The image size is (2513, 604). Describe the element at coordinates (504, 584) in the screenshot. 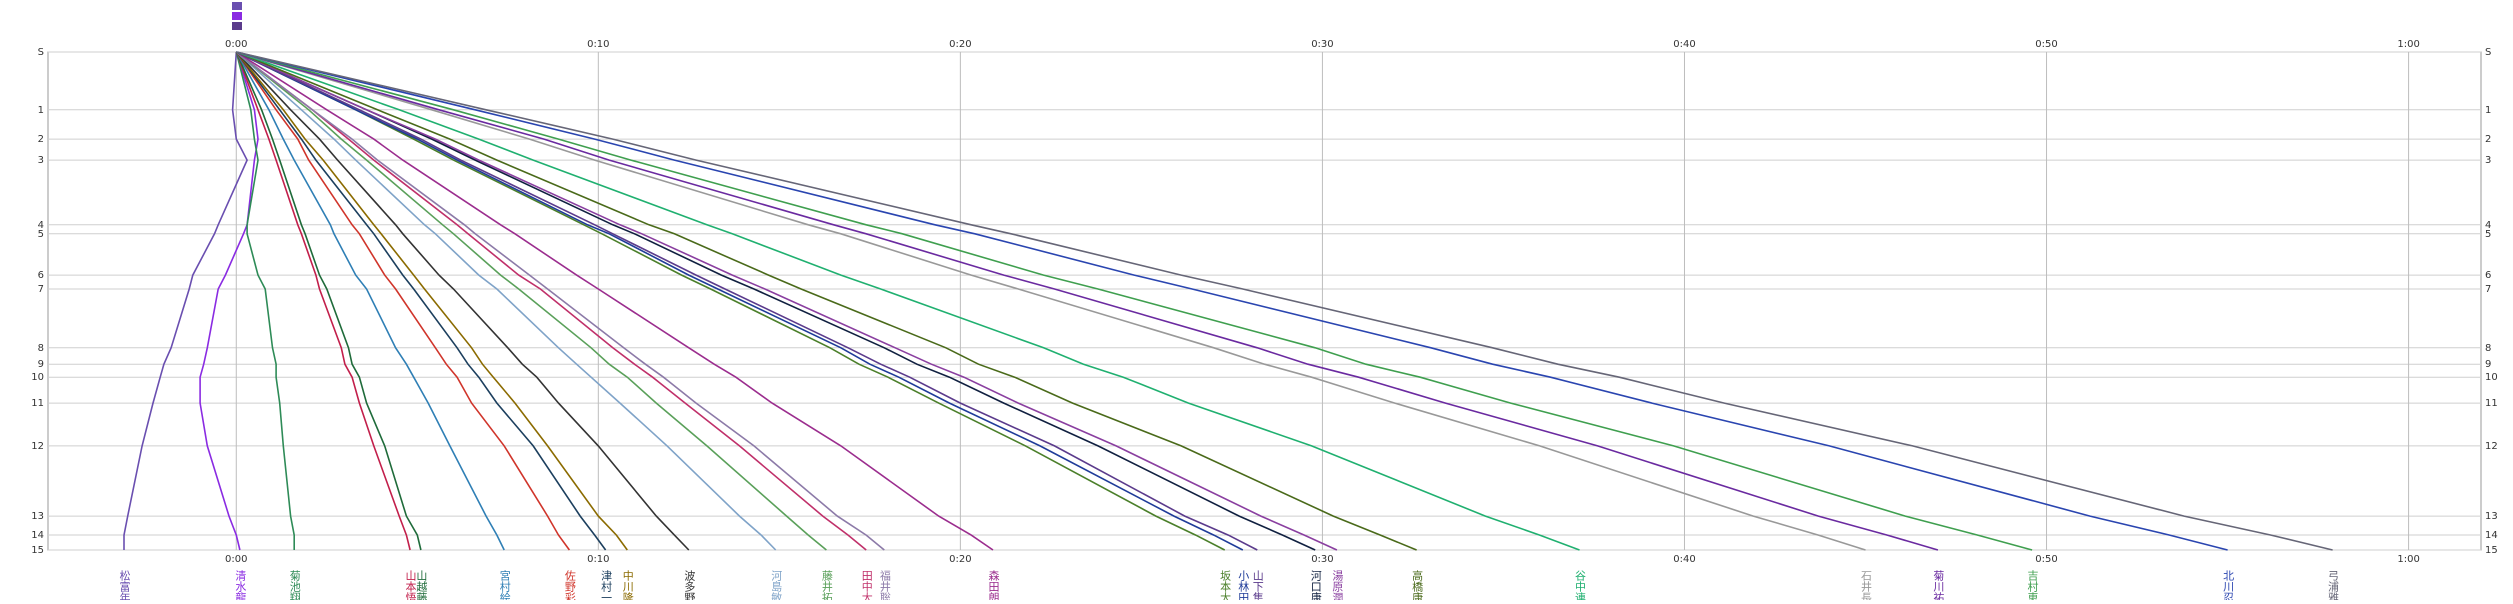

I see `runner-name: 宮村絵` at that location.